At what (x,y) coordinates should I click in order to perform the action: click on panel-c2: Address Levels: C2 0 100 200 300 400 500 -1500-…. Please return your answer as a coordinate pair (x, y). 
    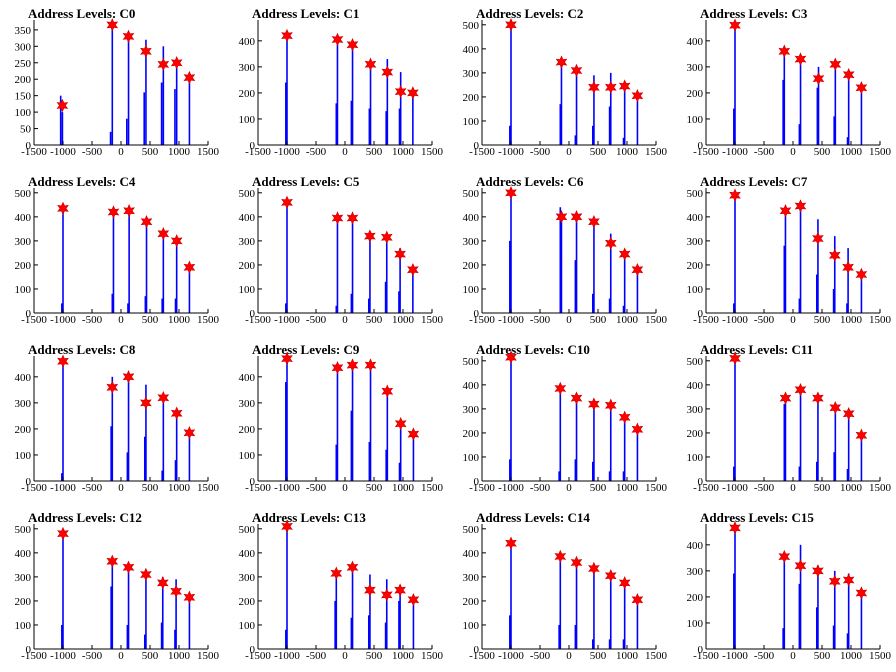
    Looking at the image, I should click on (560, 84).